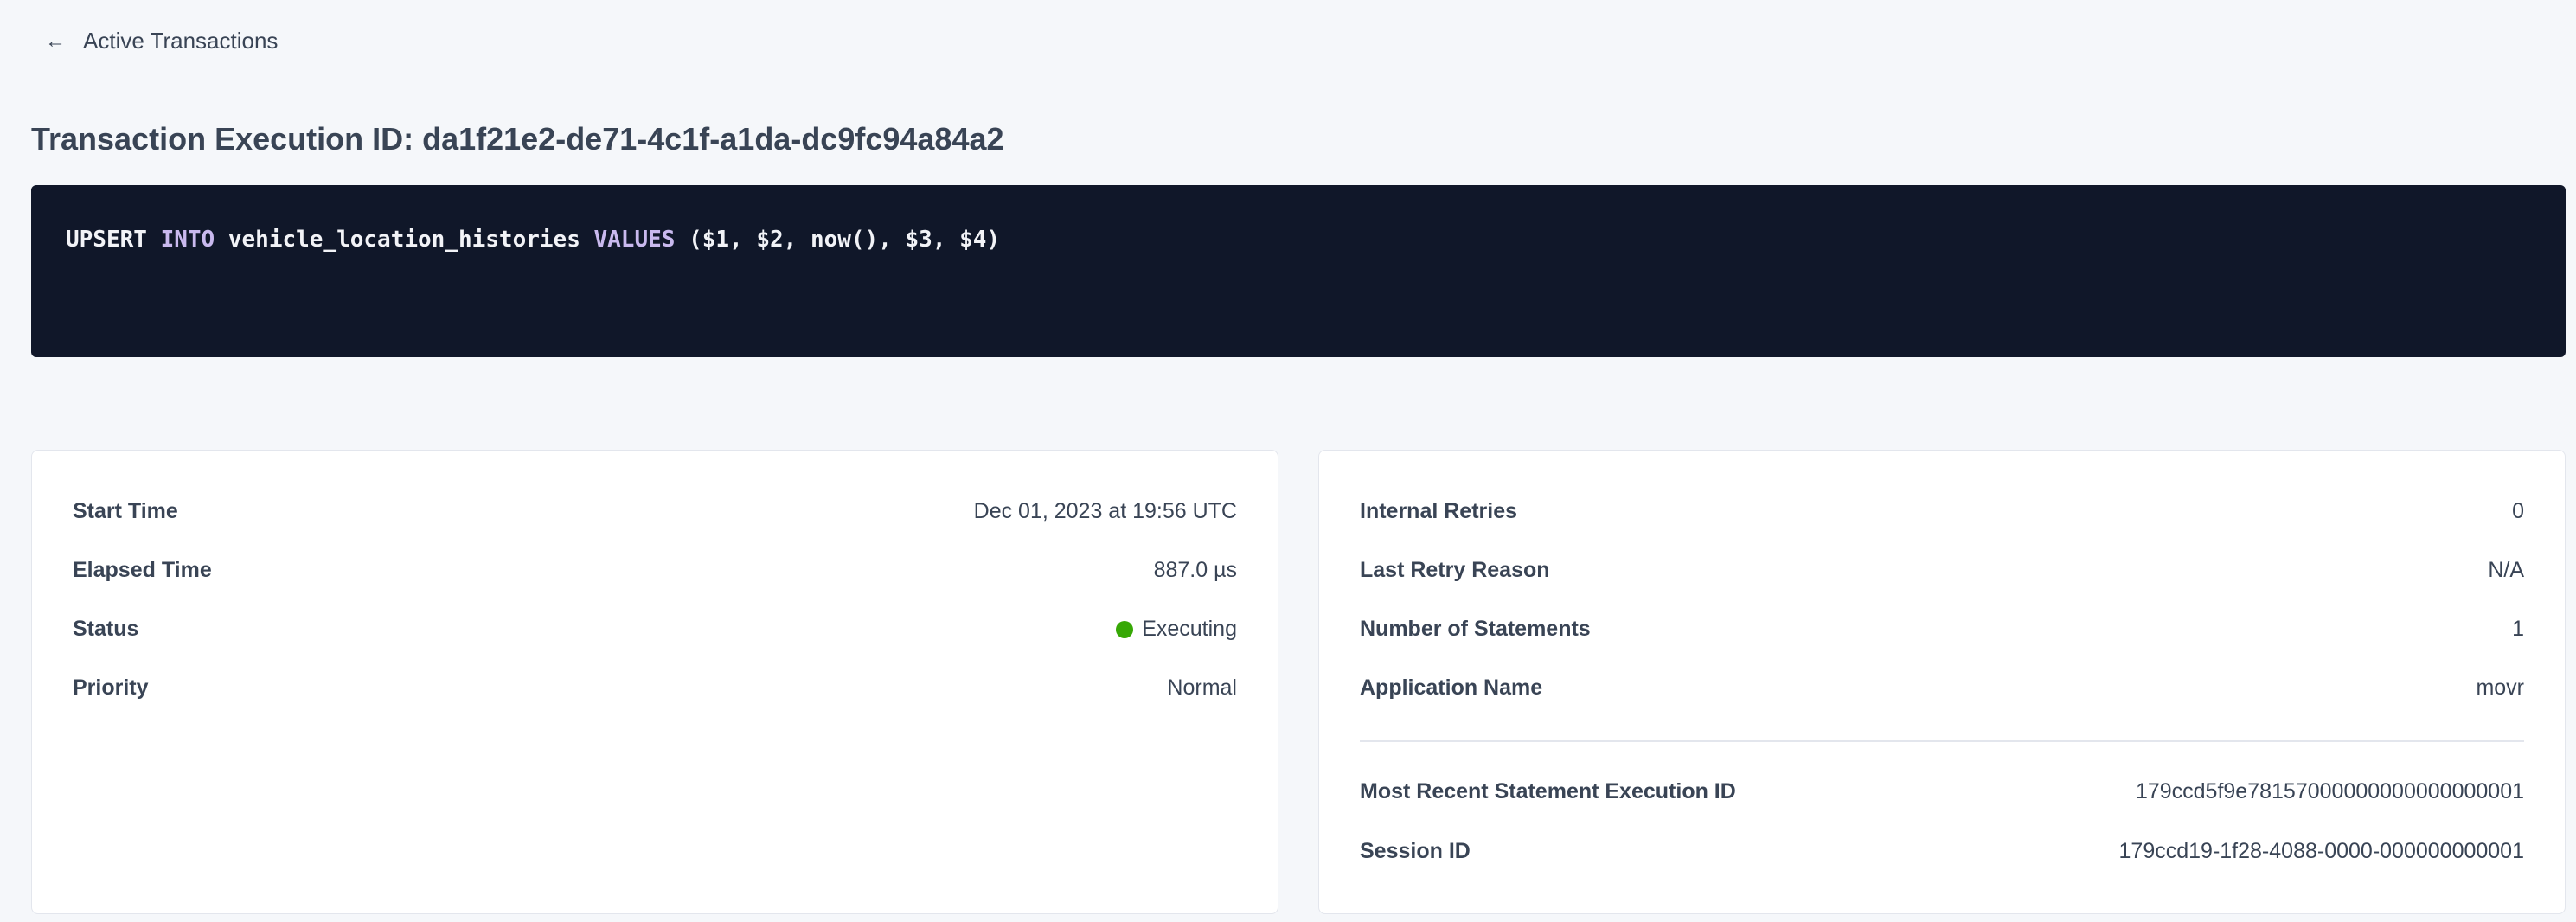  I want to click on row-label: Start Time, so click(125, 511).